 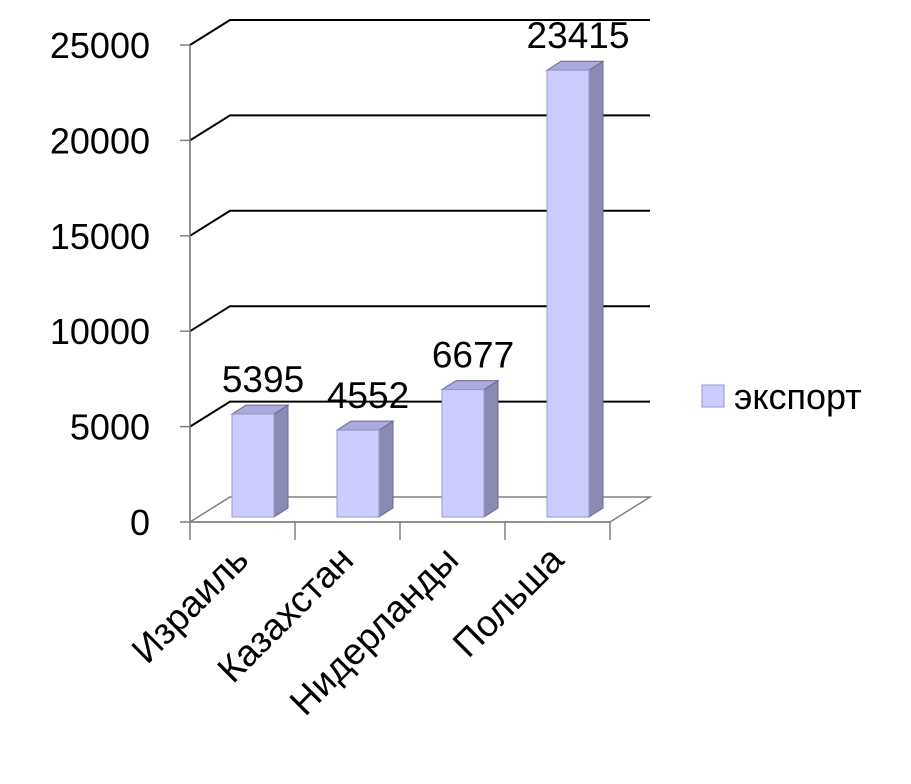 I want to click on data-label: 6677, so click(x=473, y=355).